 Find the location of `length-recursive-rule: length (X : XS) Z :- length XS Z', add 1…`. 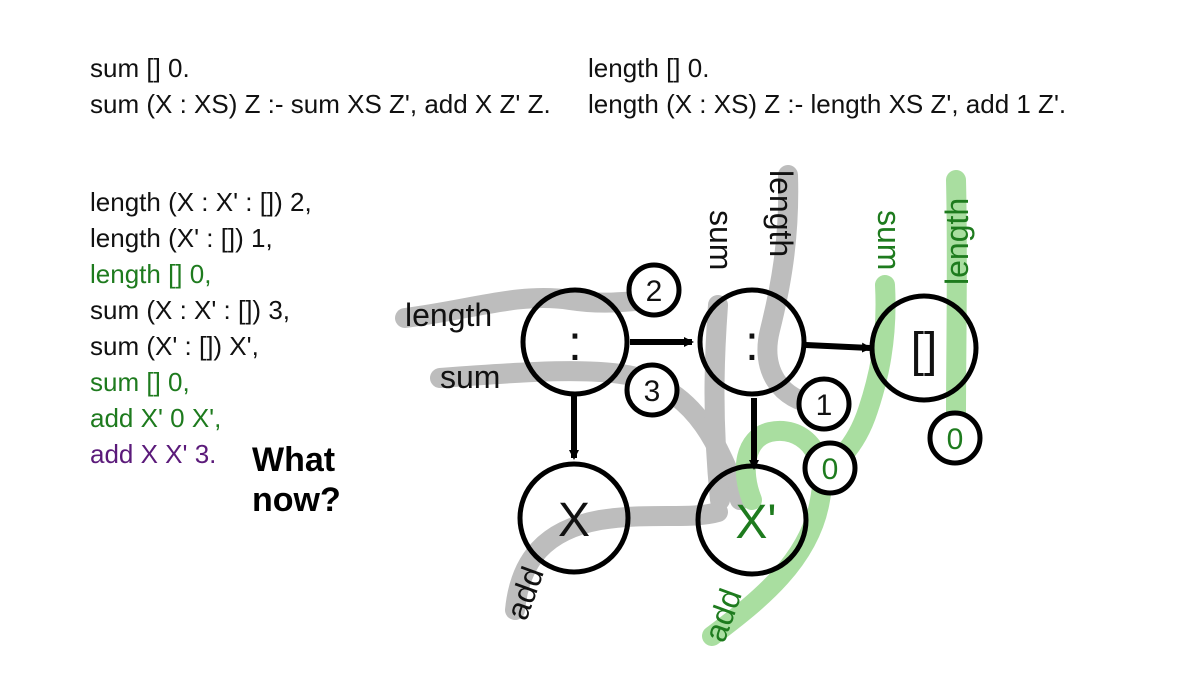

length-recursive-rule: length (X : XS) Z :- length XS Z', add 1… is located at coordinates (827, 104).